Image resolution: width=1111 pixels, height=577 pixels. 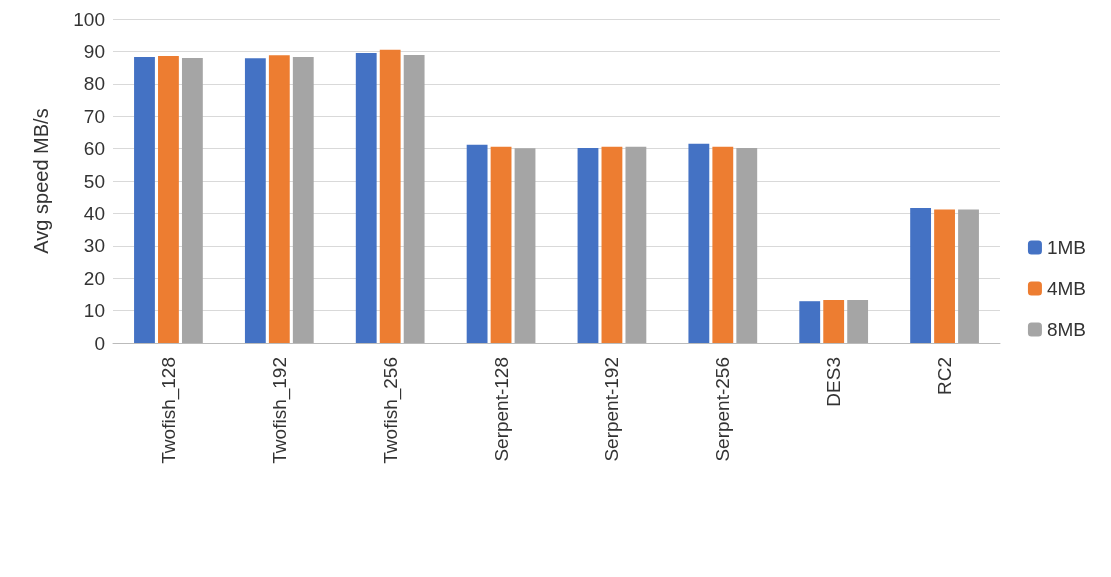 What do you see at coordinates (94, 84) in the screenshot?
I see `y-tick-label: 80` at bounding box center [94, 84].